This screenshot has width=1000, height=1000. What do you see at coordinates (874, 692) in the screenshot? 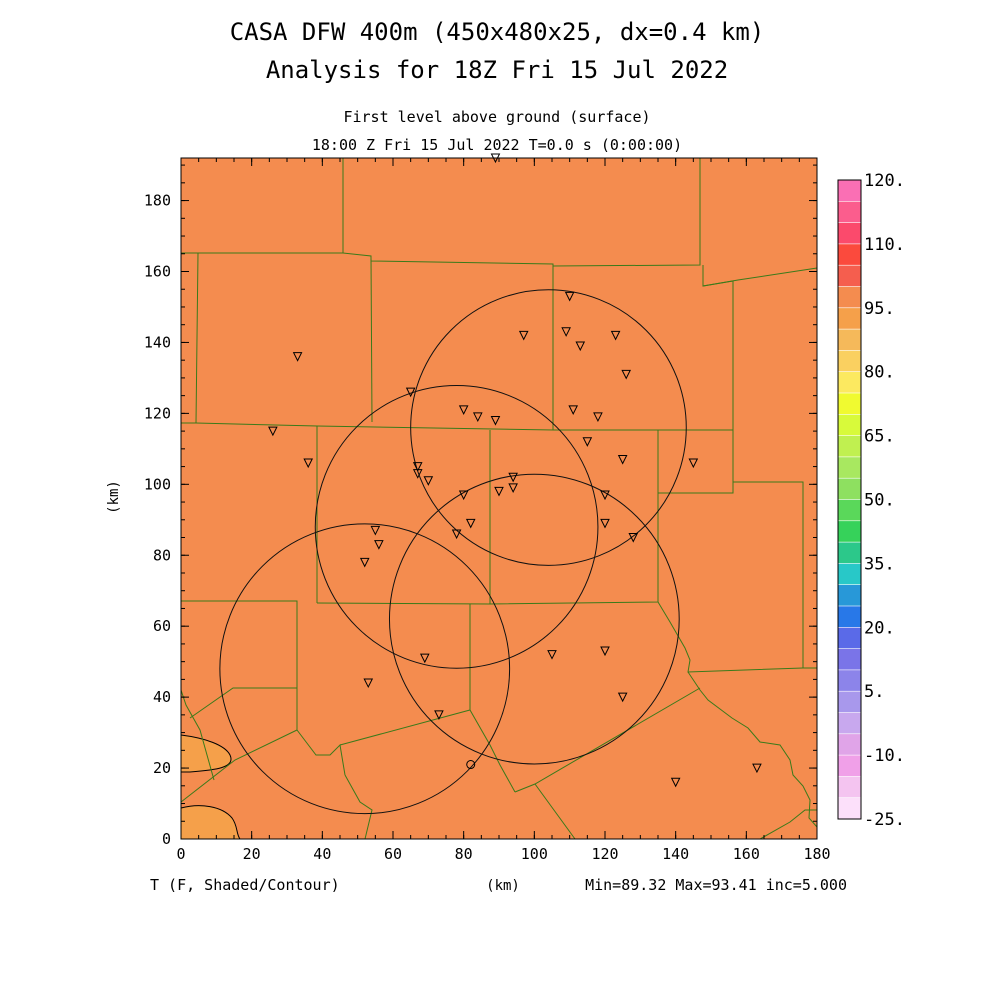
I see `colorbar-label: 5.` at bounding box center [874, 692].